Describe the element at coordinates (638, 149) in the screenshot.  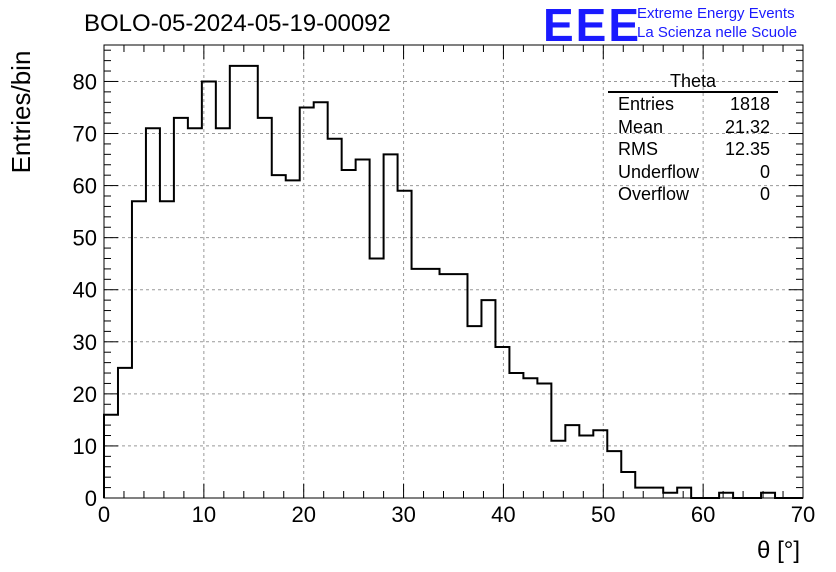
I see `stats-label: RMS` at that location.